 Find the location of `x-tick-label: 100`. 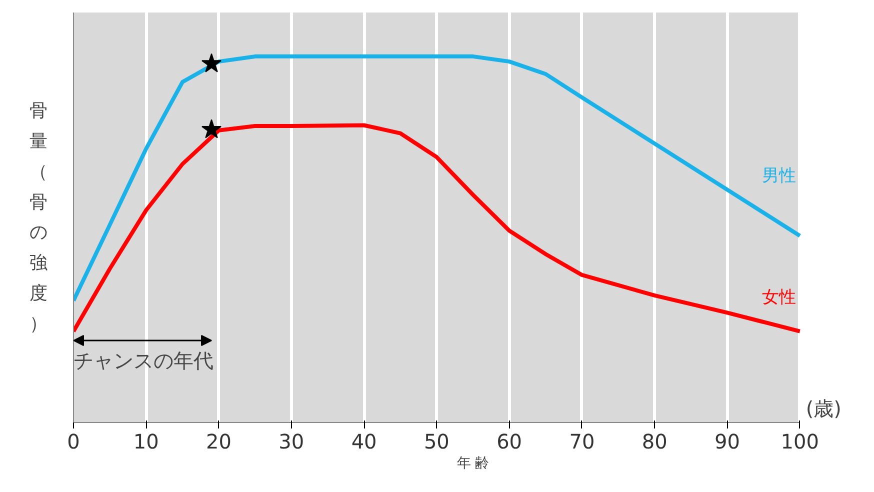

x-tick-label: 100 is located at coordinates (799, 442).